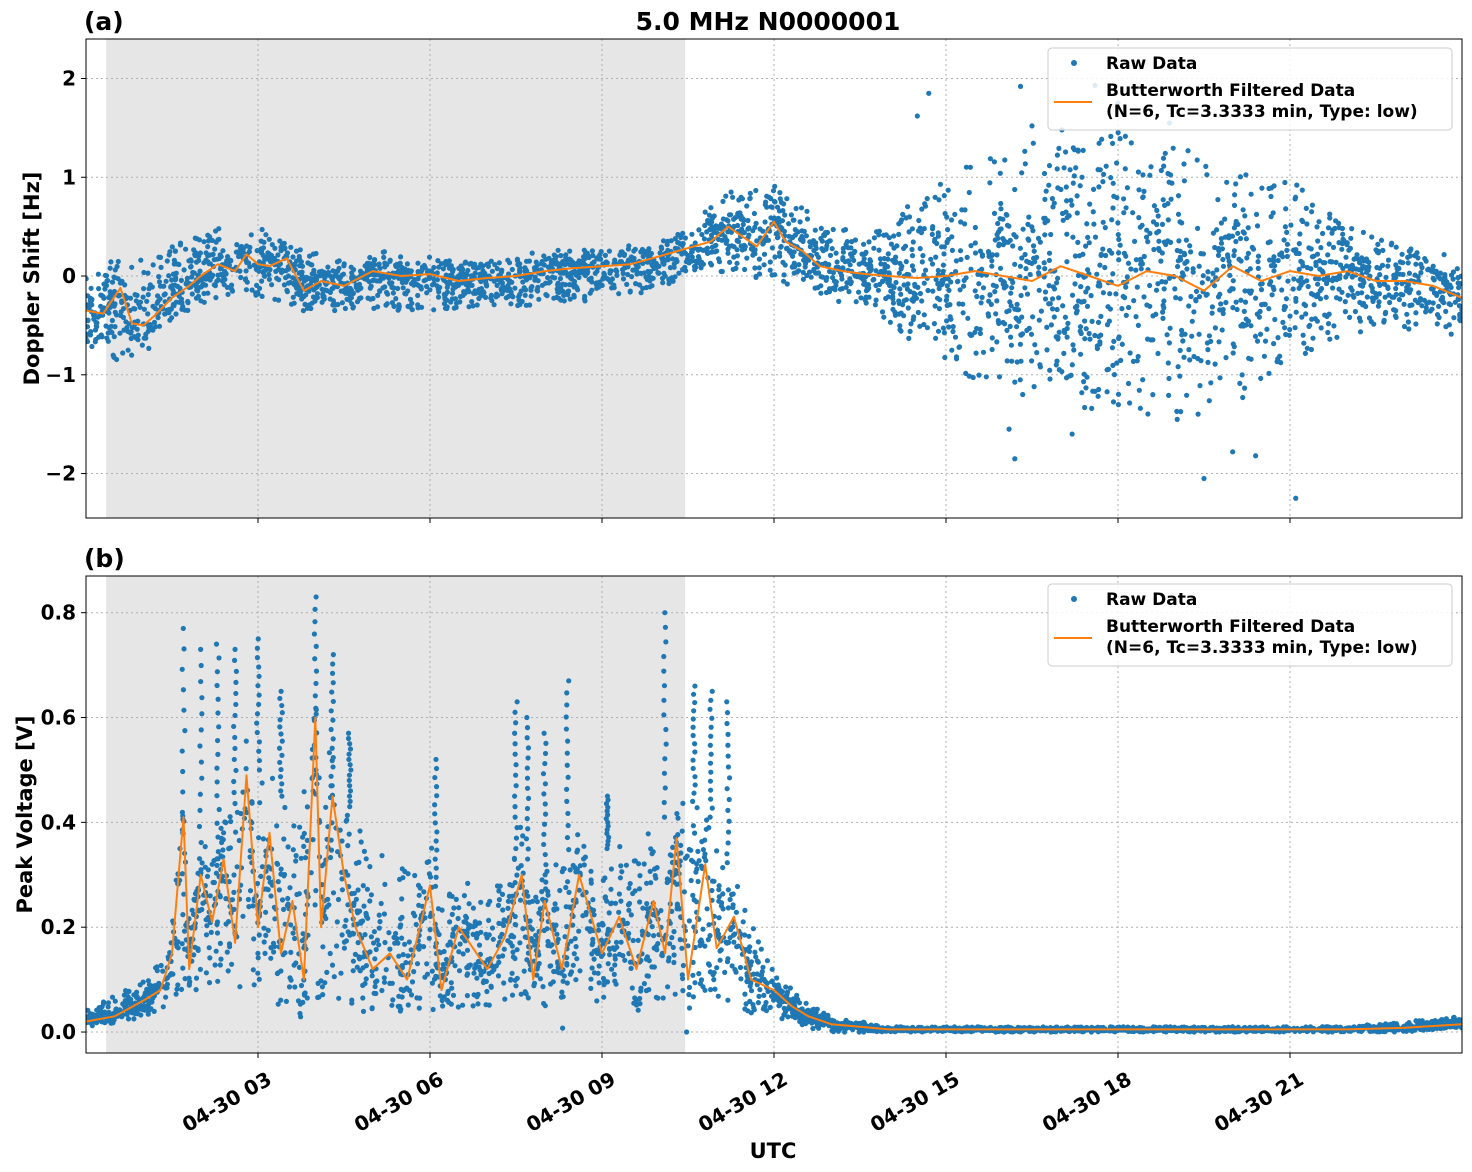 This screenshot has width=1472, height=1172. What do you see at coordinates (915, 1102) in the screenshot?
I see `x-tick-label: 04-30 15` at bounding box center [915, 1102].